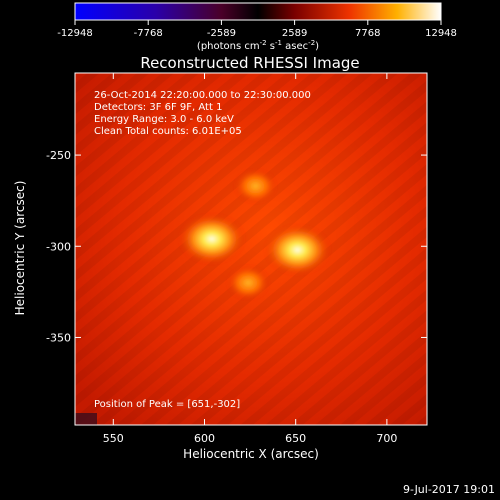 The height and width of the screenshot is (500, 500). What do you see at coordinates (58, 155) in the screenshot?
I see `y-tick-label: -250` at bounding box center [58, 155].